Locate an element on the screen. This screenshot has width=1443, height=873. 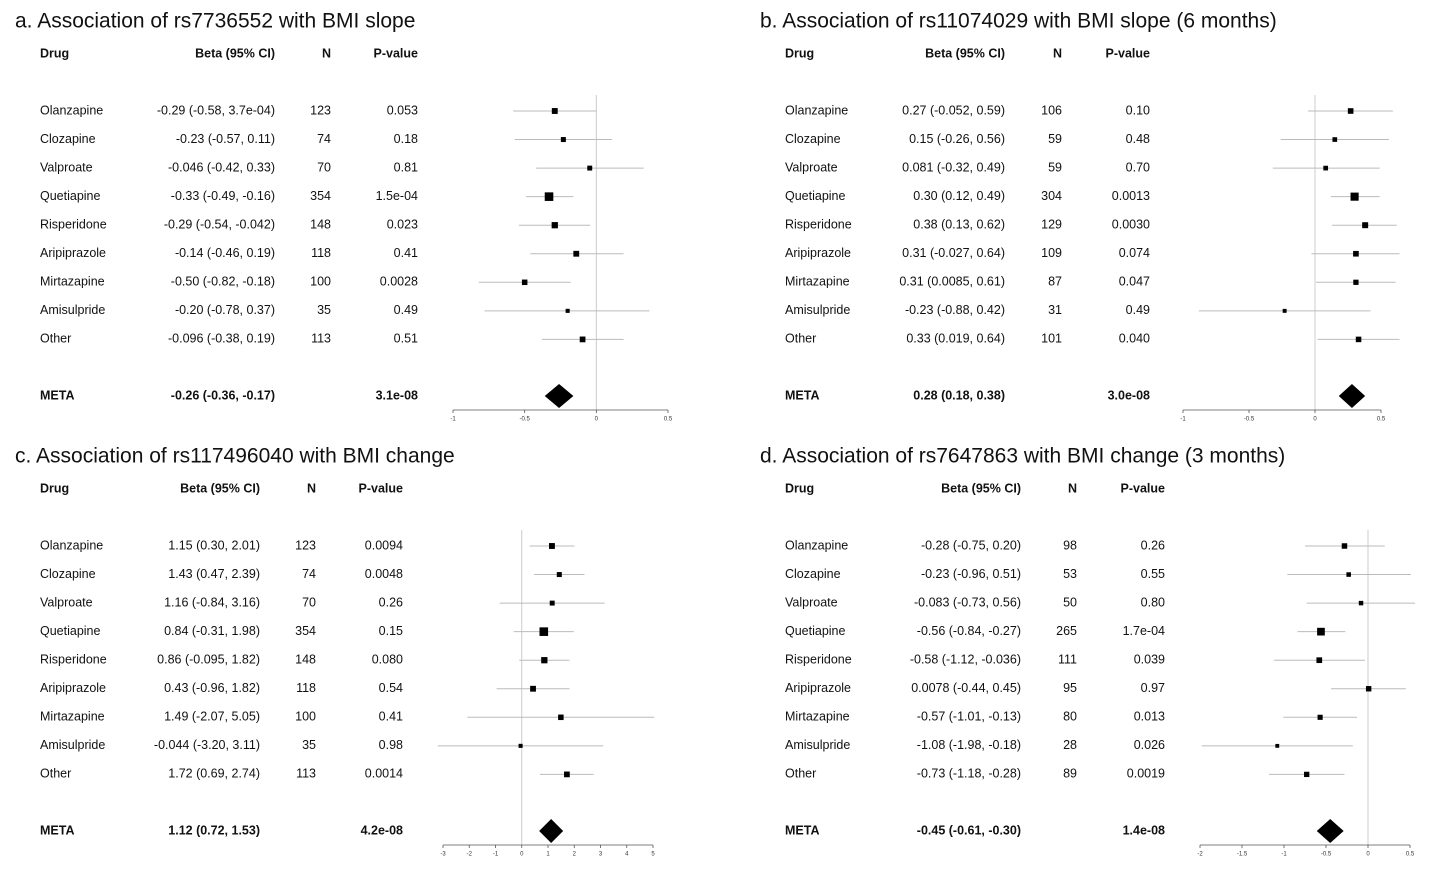
n-value: 106 is located at coordinates (1051, 110).